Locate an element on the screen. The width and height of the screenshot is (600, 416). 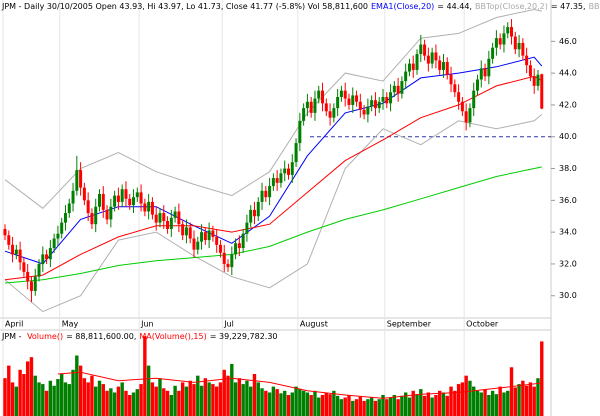
x-tick-label: September is located at coordinates (409, 324).